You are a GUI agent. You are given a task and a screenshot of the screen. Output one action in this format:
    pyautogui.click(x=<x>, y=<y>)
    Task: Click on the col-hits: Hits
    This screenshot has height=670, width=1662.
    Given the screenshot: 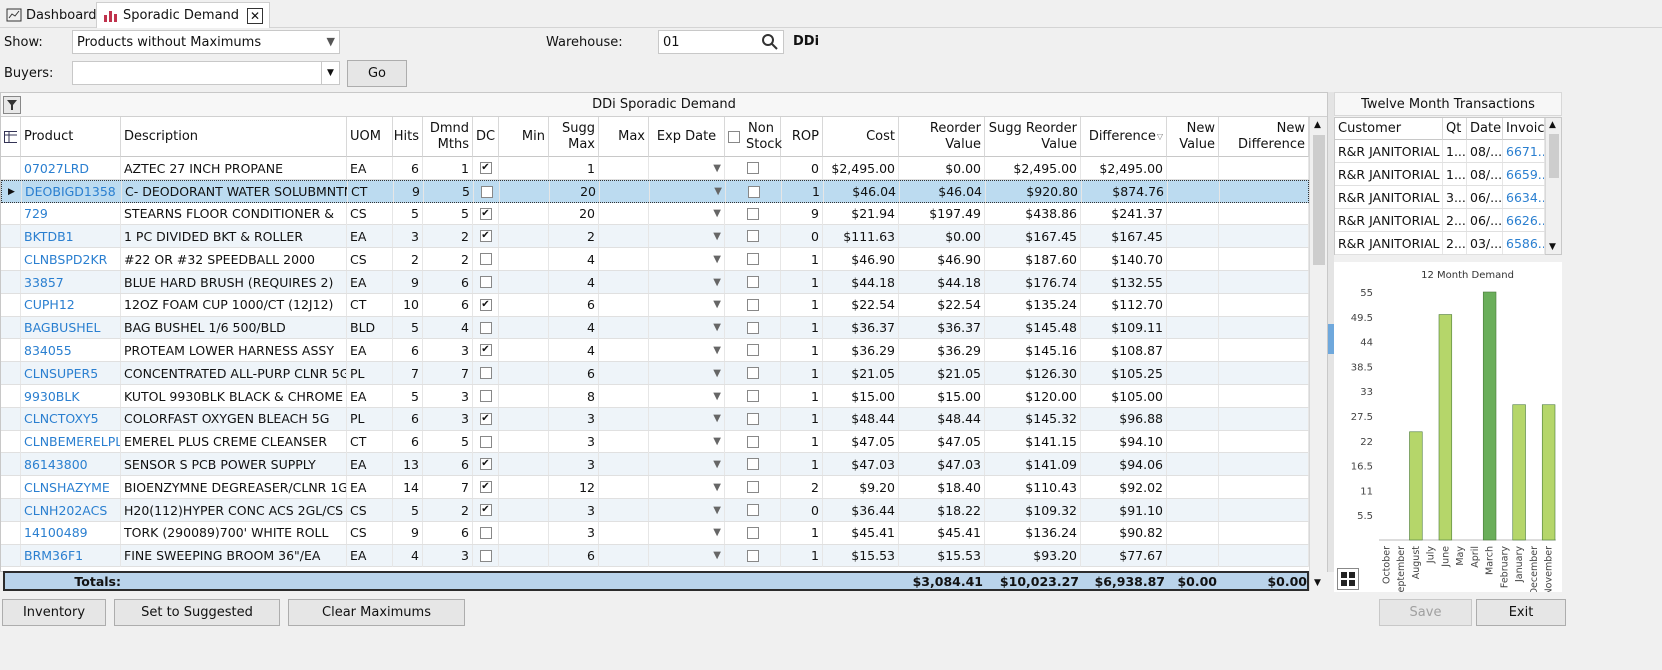 What is the action you would take?
    pyautogui.click(x=408, y=137)
    